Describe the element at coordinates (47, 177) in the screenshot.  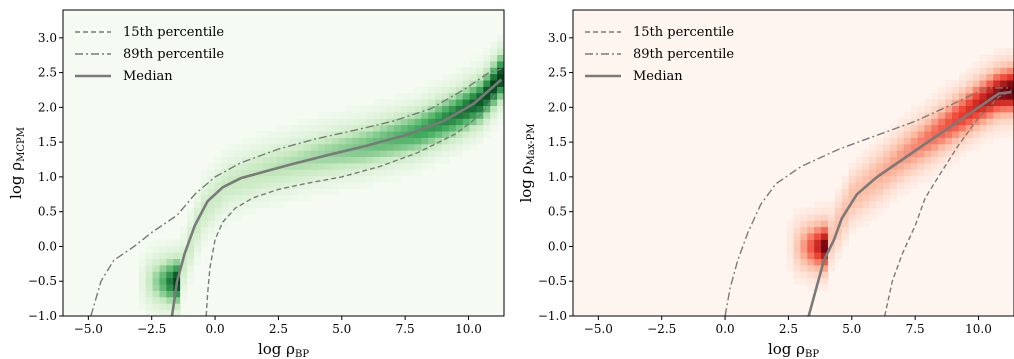
I see `y-tick-label: 1.0` at that location.